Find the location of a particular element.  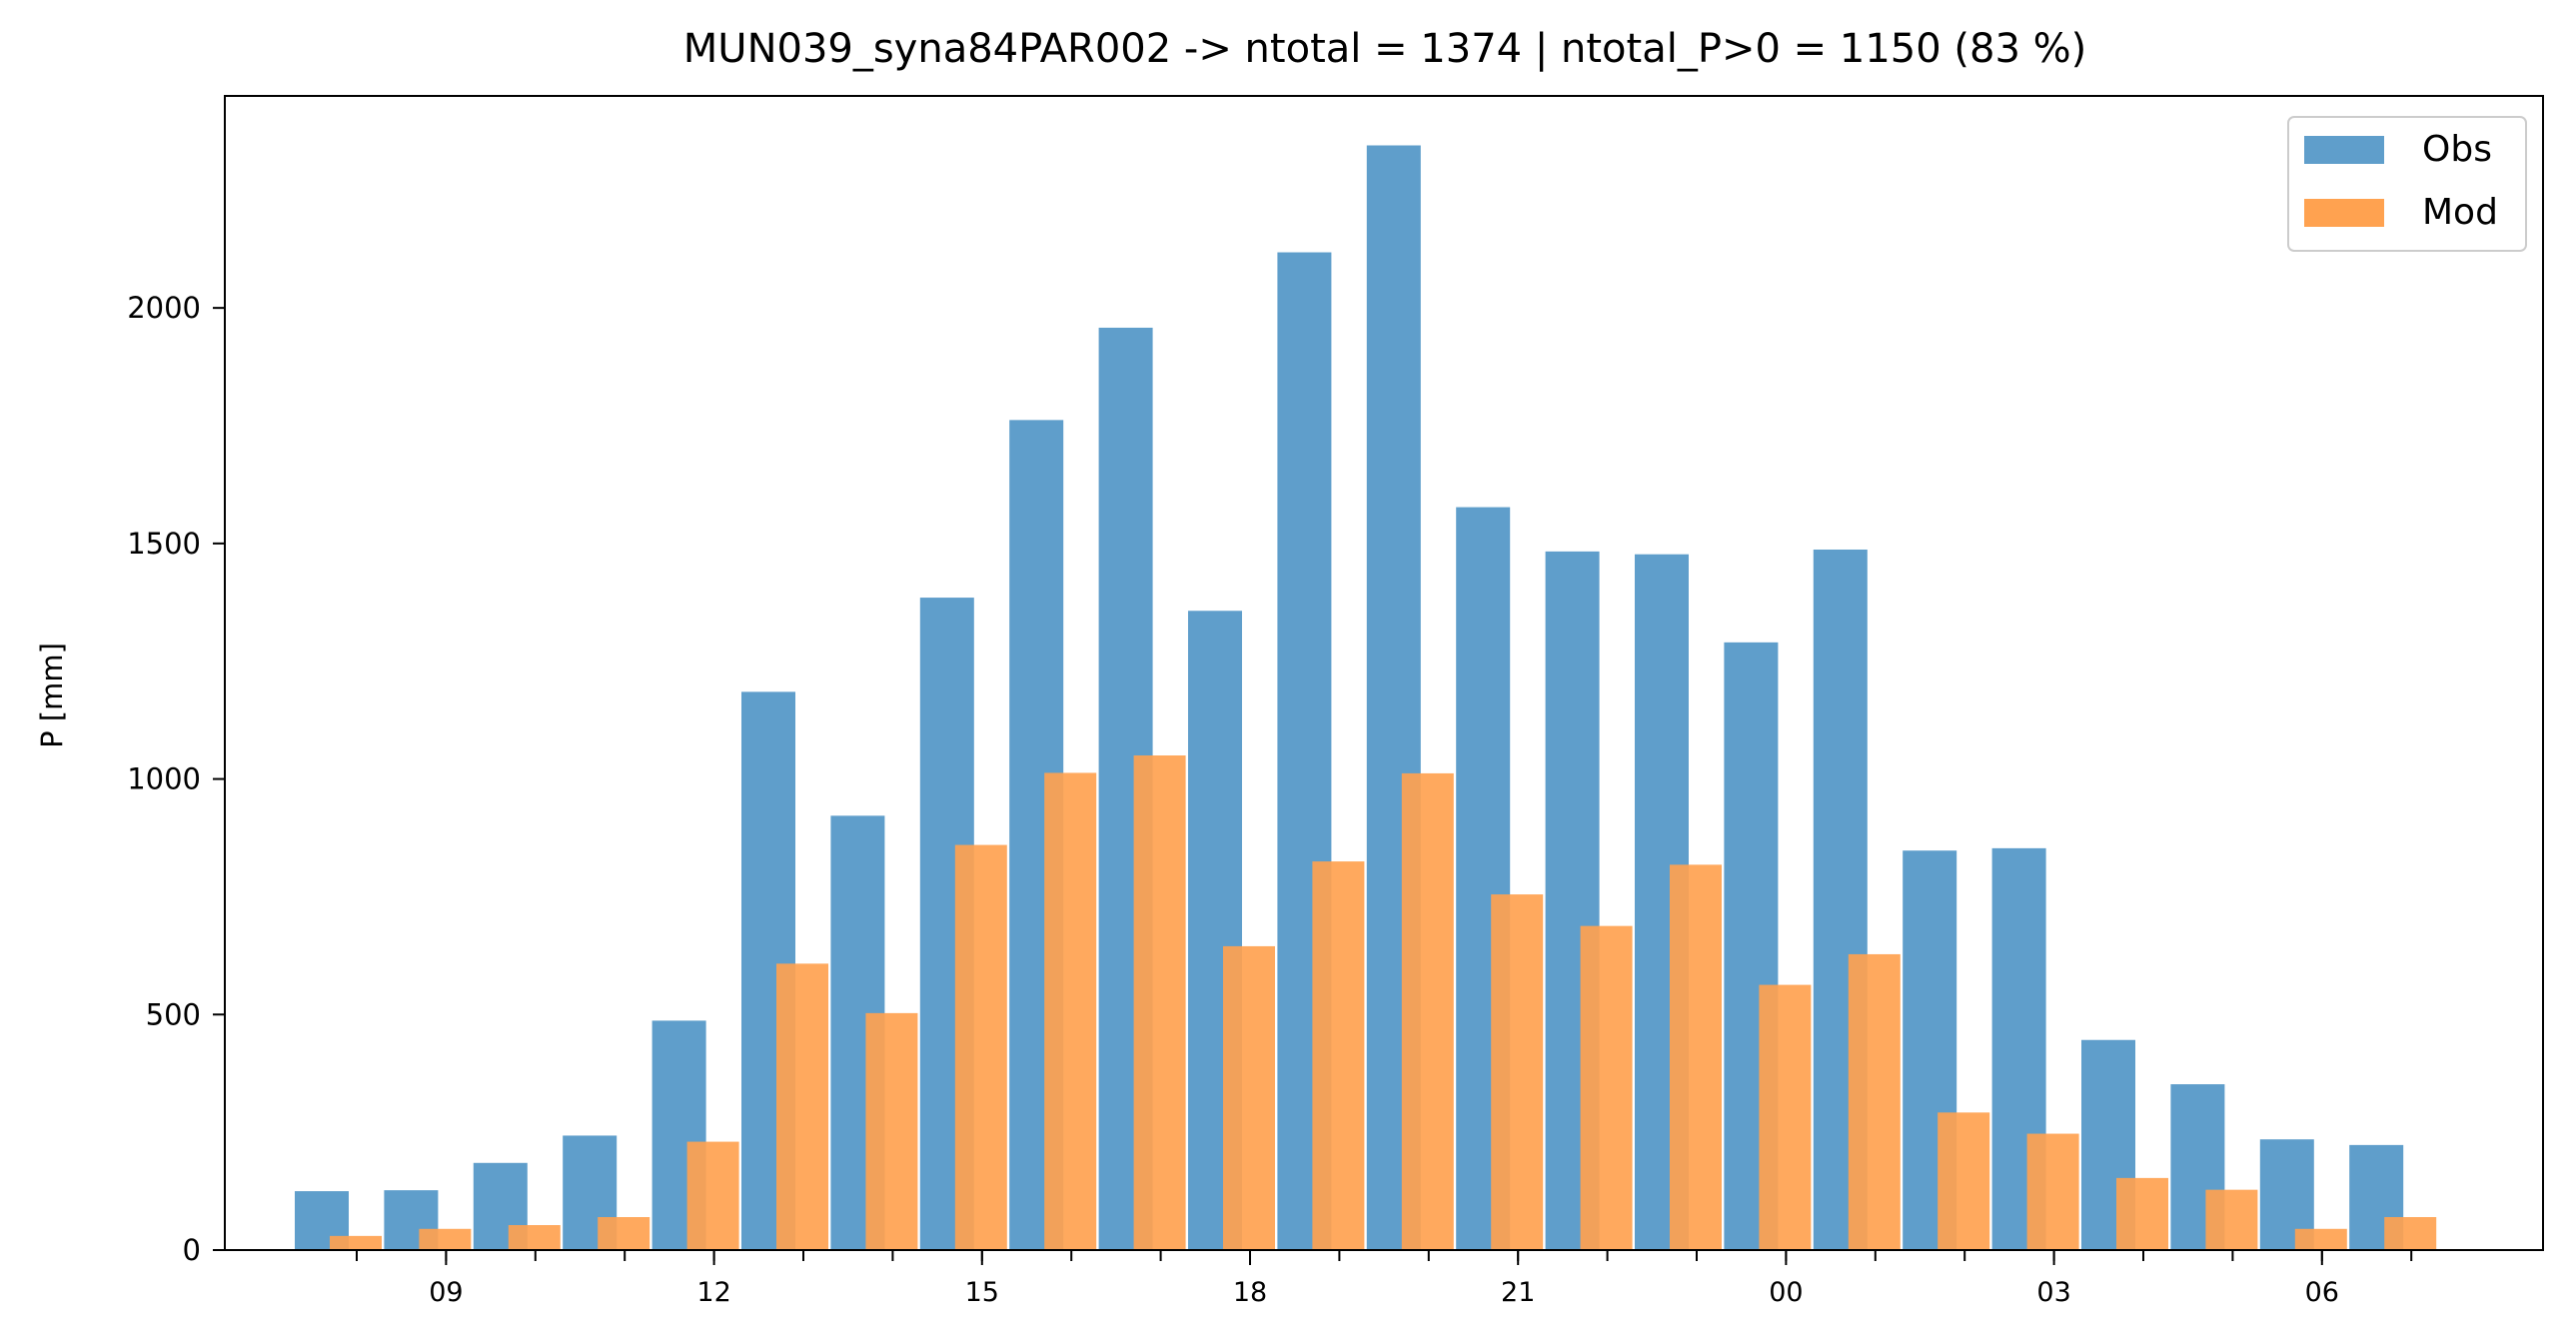

legend: Obs Mod is located at coordinates (2407, 184).